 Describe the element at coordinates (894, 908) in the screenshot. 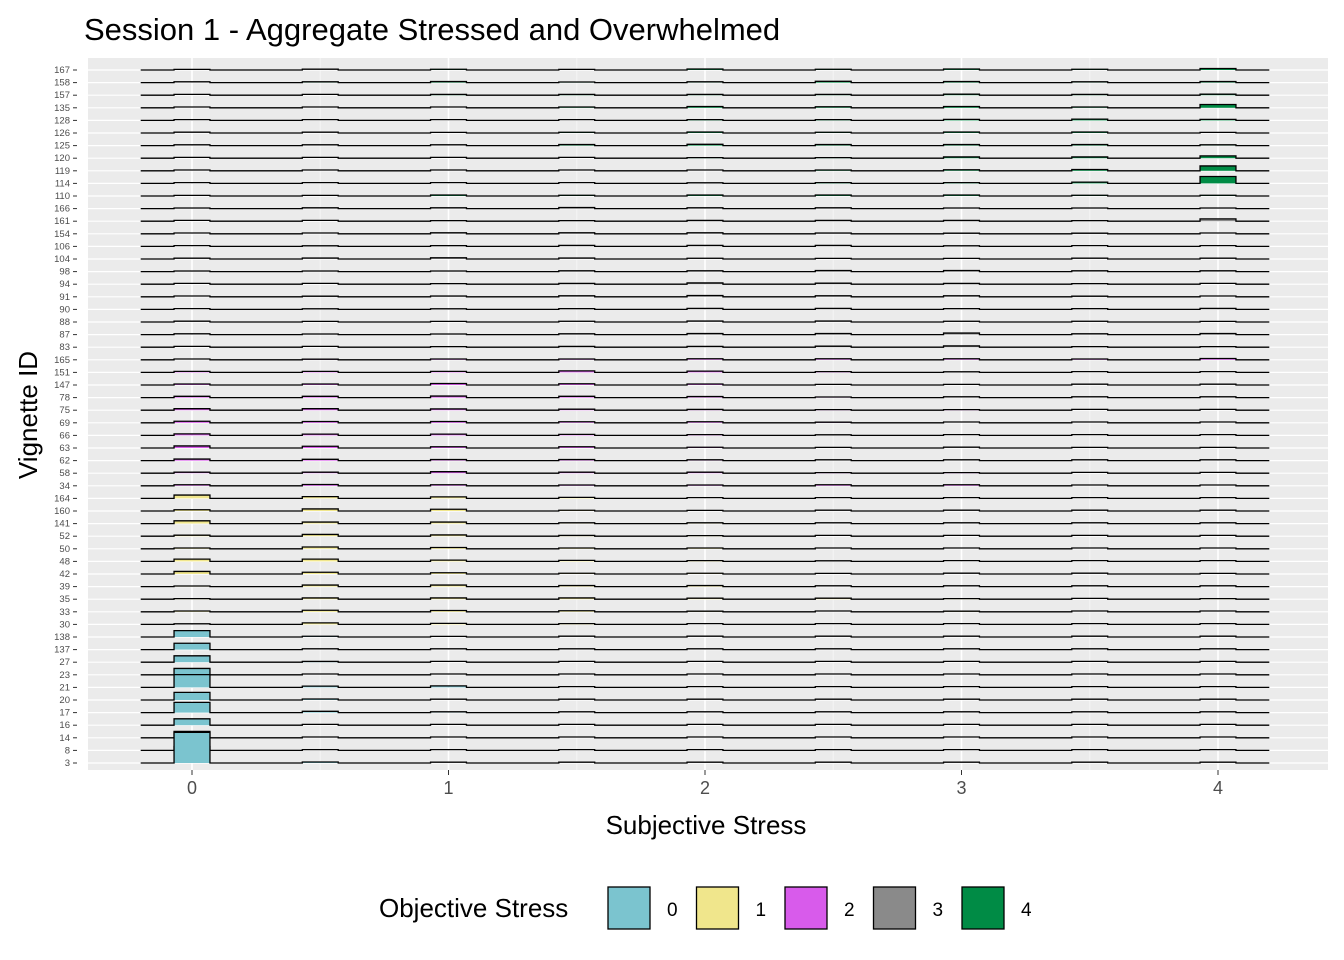

I see `legend-swatch` at that location.